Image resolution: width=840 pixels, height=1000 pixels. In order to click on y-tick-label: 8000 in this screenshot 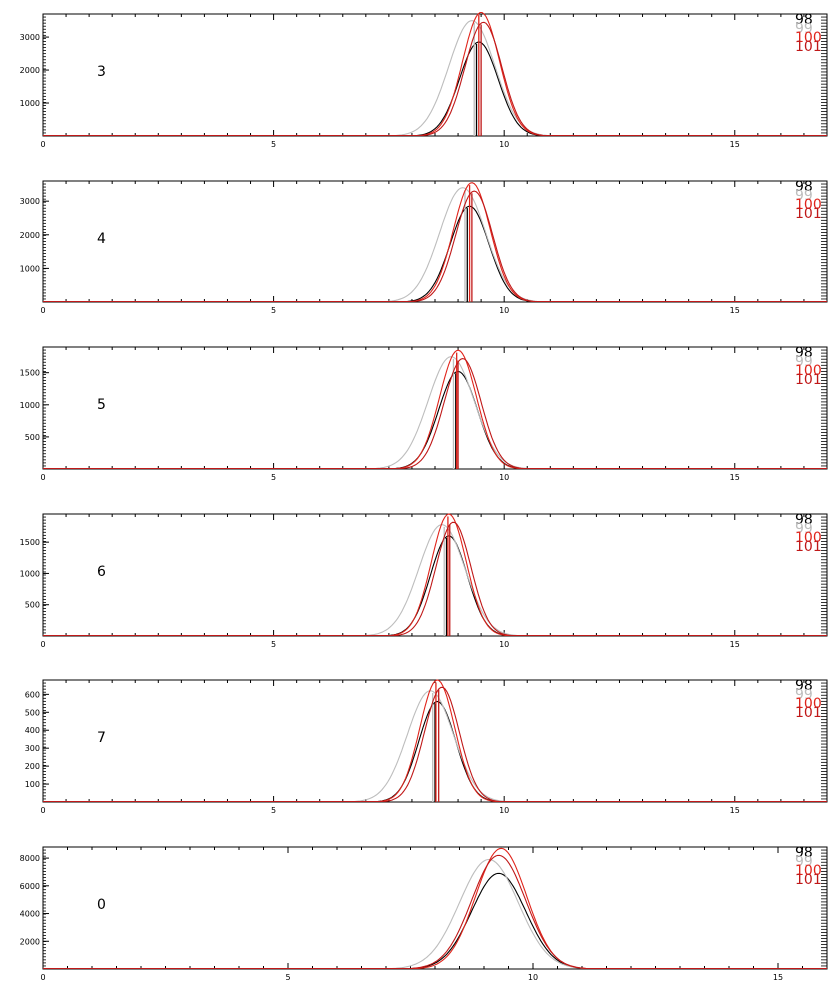, I will do `click(30, 858)`.